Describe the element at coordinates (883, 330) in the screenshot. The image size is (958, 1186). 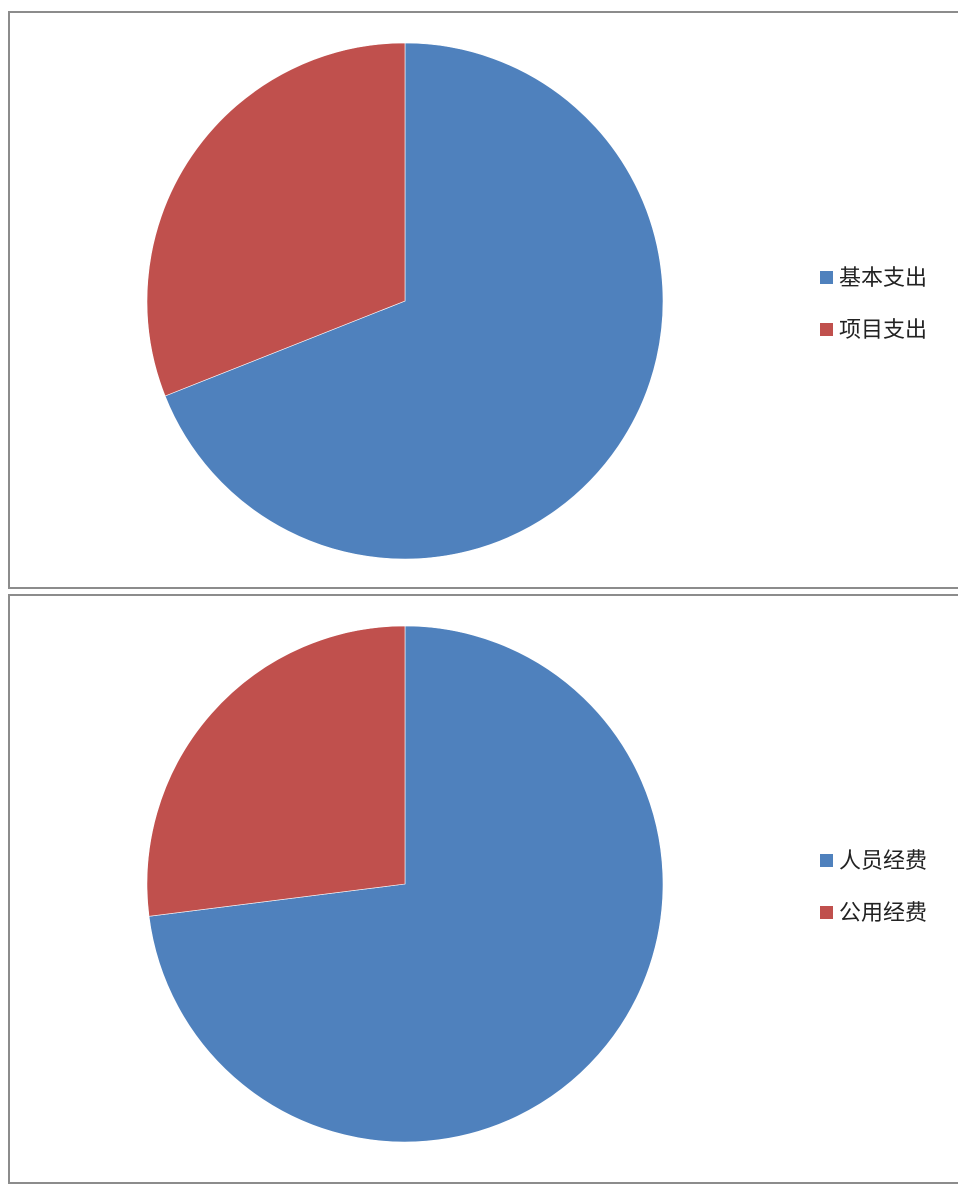
I see `legend-label-1-1: 项目支出` at that location.